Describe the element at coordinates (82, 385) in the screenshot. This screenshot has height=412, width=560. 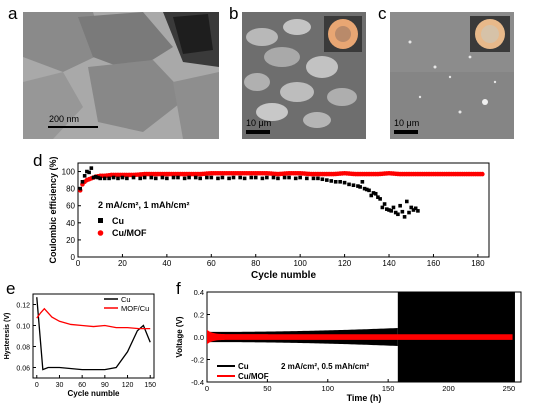
I see `x-tick-label-e: 60` at that location.